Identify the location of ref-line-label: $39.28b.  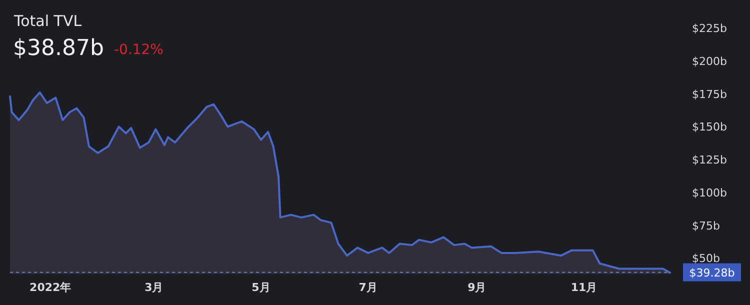
(712, 273).